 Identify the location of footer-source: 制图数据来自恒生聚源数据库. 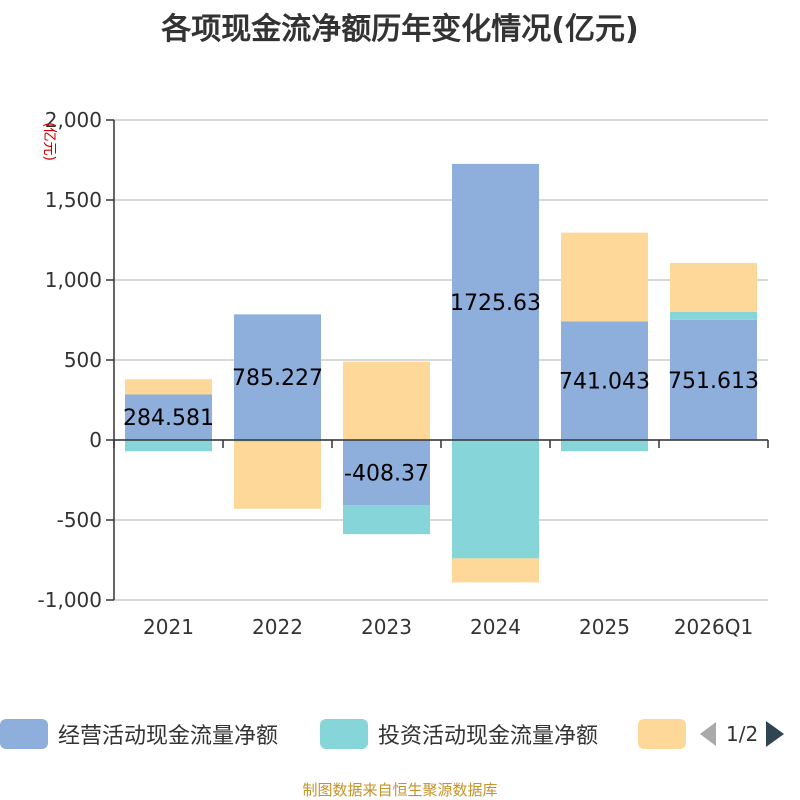
(400, 790).